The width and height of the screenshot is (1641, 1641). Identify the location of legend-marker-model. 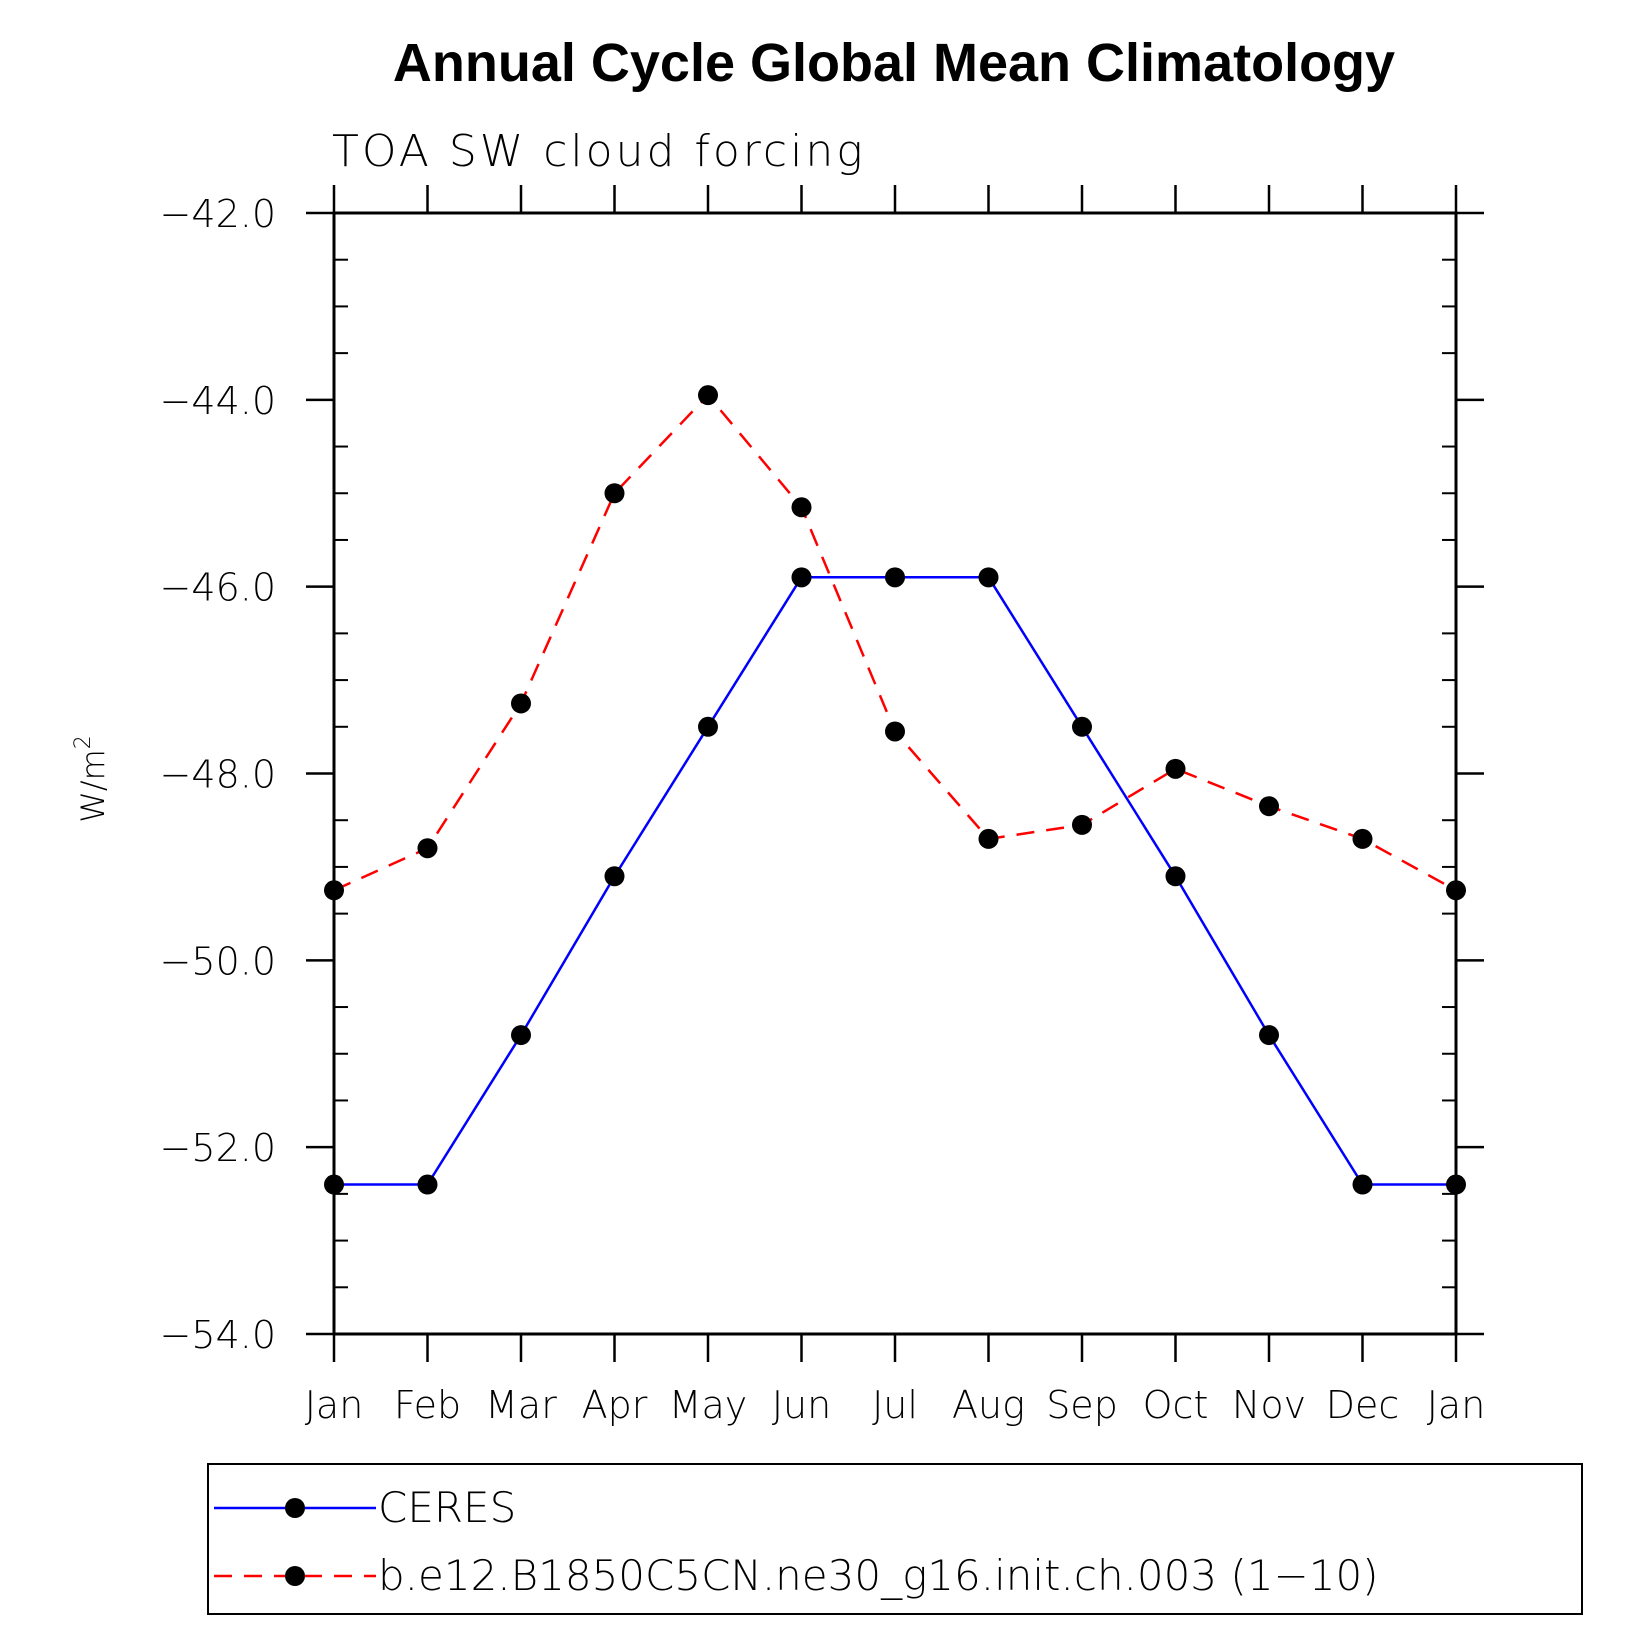
(295, 1576).